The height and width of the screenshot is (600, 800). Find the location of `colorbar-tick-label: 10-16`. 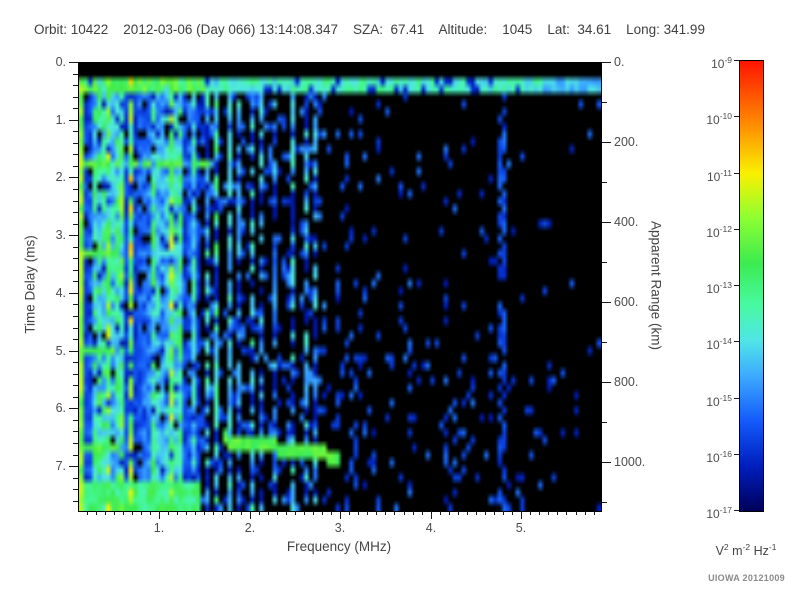

colorbar-tick-label: 10-16 is located at coordinates (719, 457).